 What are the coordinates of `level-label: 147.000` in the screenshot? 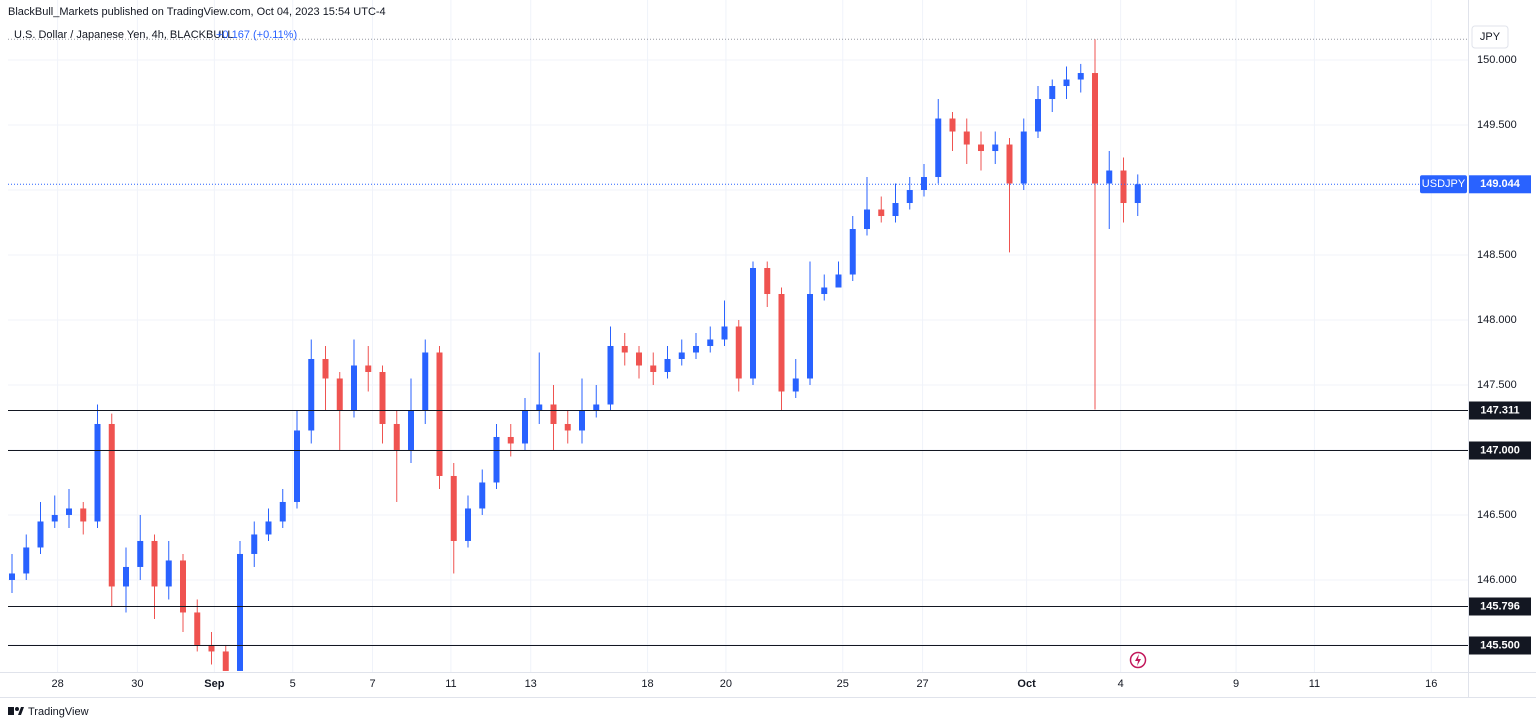 It's located at (1500, 450).